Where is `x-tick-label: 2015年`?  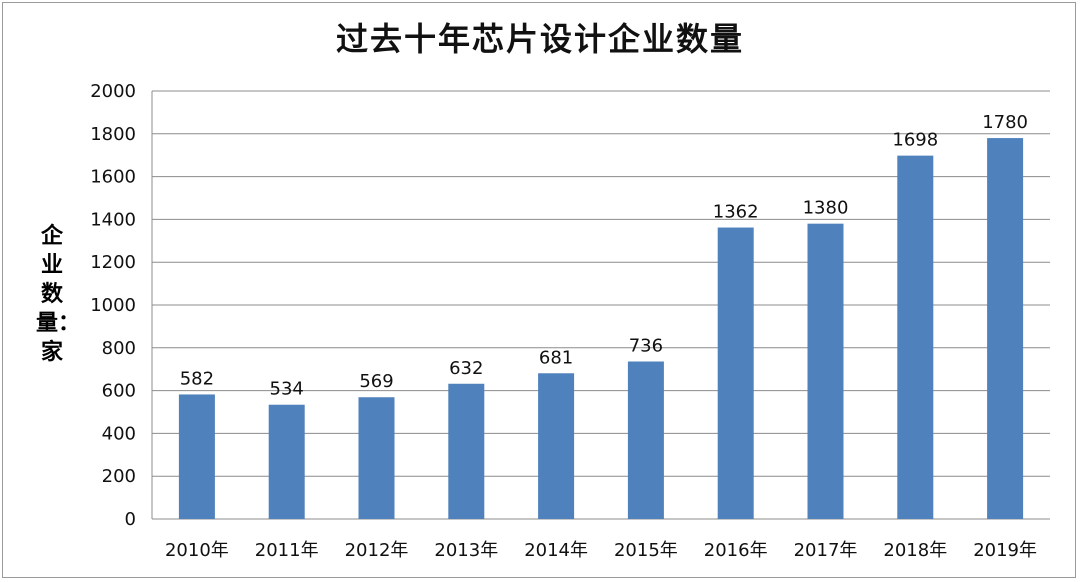 x-tick-label: 2015年 is located at coordinates (646, 550).